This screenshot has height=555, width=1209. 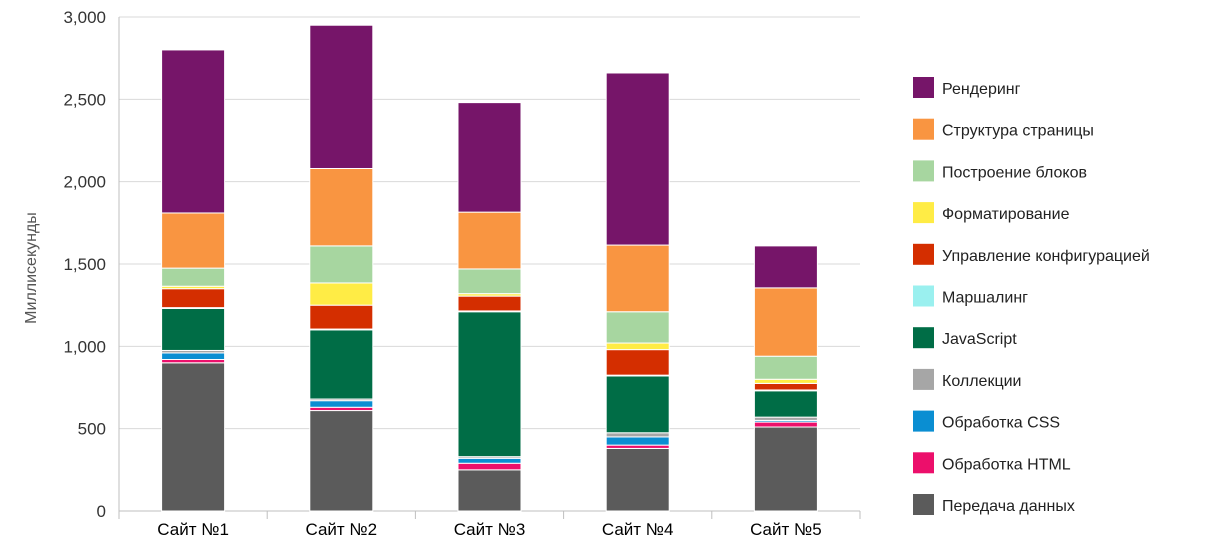 What do you see at coordinates (638, 529) in the screenshot?
I see `x-tick-label: Сайт №4` at bounding box center [638, 529].